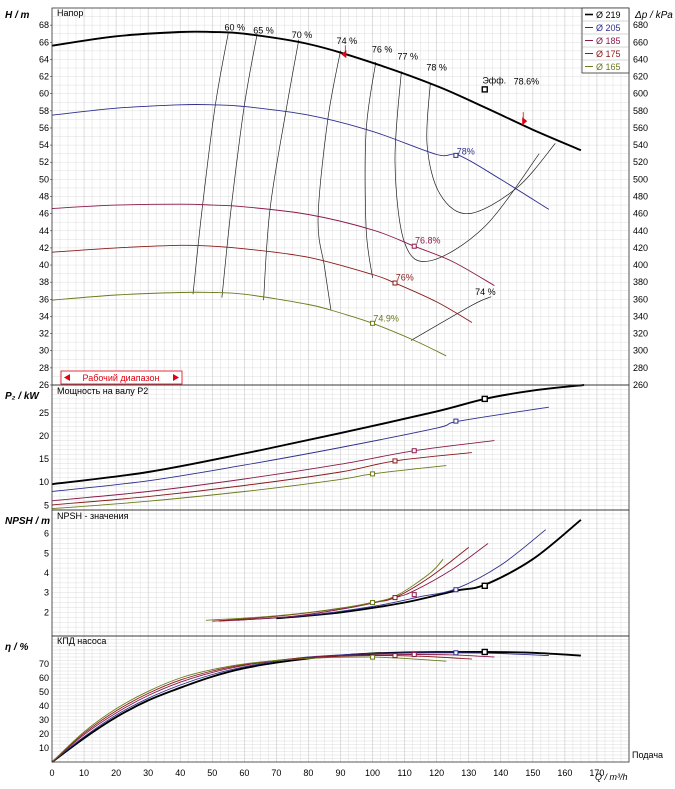 The image size is (675, 789). What do you see at coordinates (484, 398) in the screenshot?
I see `power-operating-point-d219` at bounding box center [484, 398].